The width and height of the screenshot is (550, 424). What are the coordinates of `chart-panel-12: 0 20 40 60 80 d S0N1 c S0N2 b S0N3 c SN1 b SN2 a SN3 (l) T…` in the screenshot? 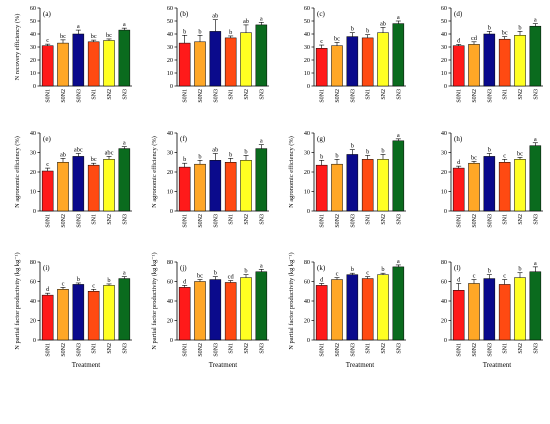 It's located at (492, 314).